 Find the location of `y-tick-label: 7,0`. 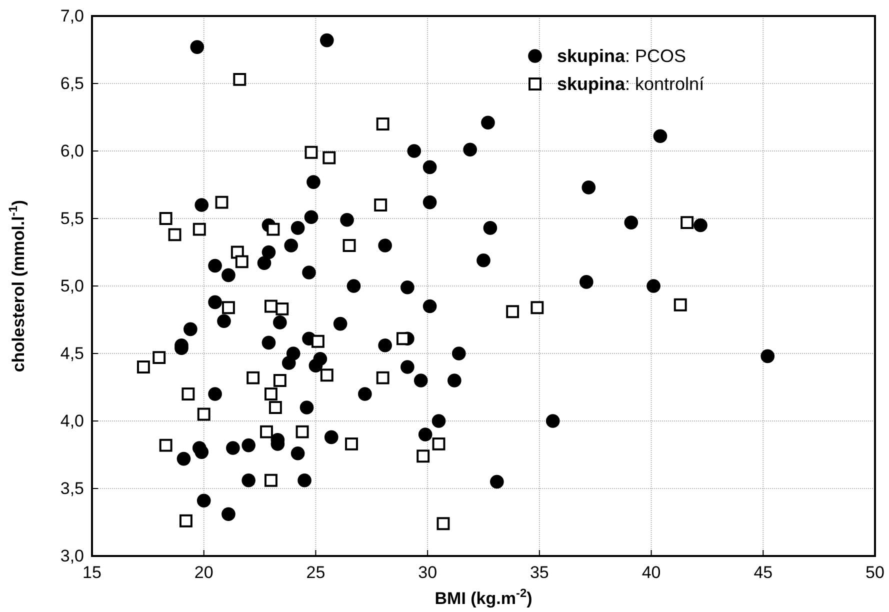

y-tick-label: 7,0 is located at coordinates (72, 16).